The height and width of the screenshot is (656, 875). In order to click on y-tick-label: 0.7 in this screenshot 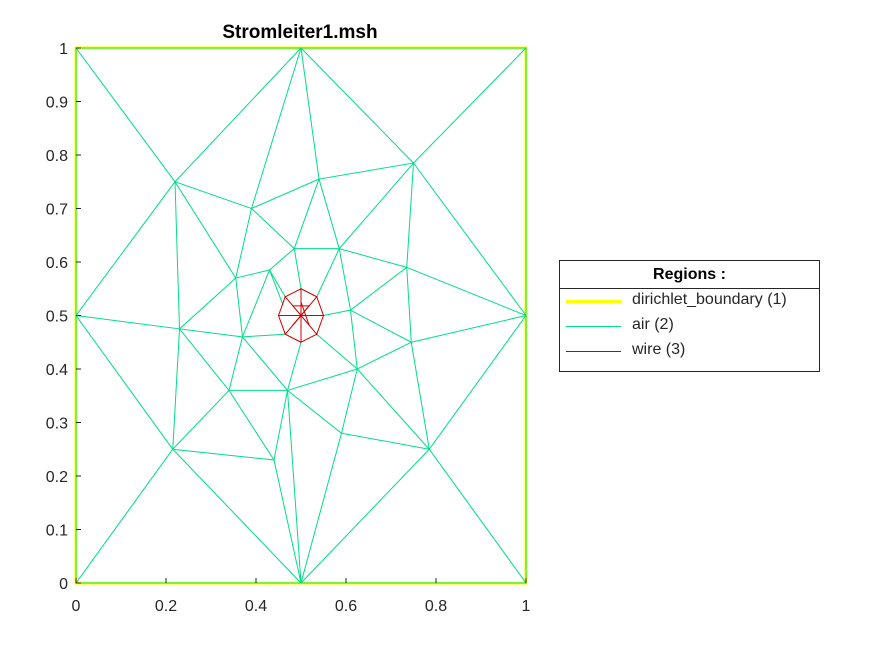, I will do `click(57, 210)`.